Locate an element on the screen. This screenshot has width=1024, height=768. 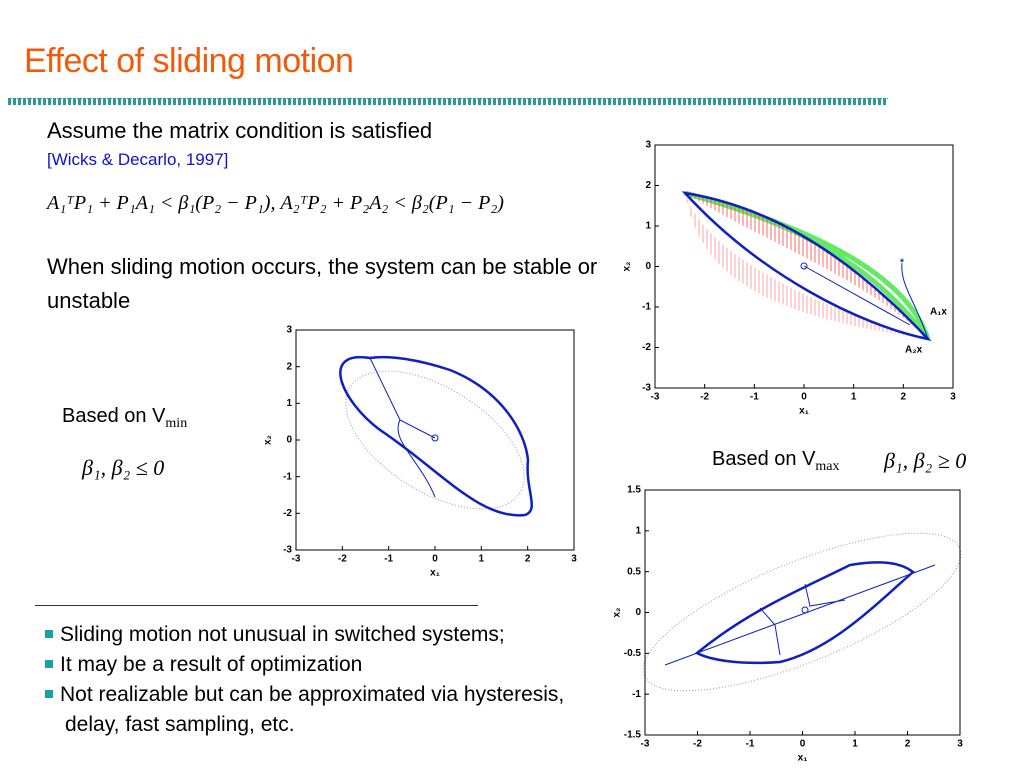
phase-plot: * -3 -2 -1 0 1 2 3 -3 -2 -1 0 1 2 3 x₁ x₂ A₁x A₂x is located at coordinates (789, 278).